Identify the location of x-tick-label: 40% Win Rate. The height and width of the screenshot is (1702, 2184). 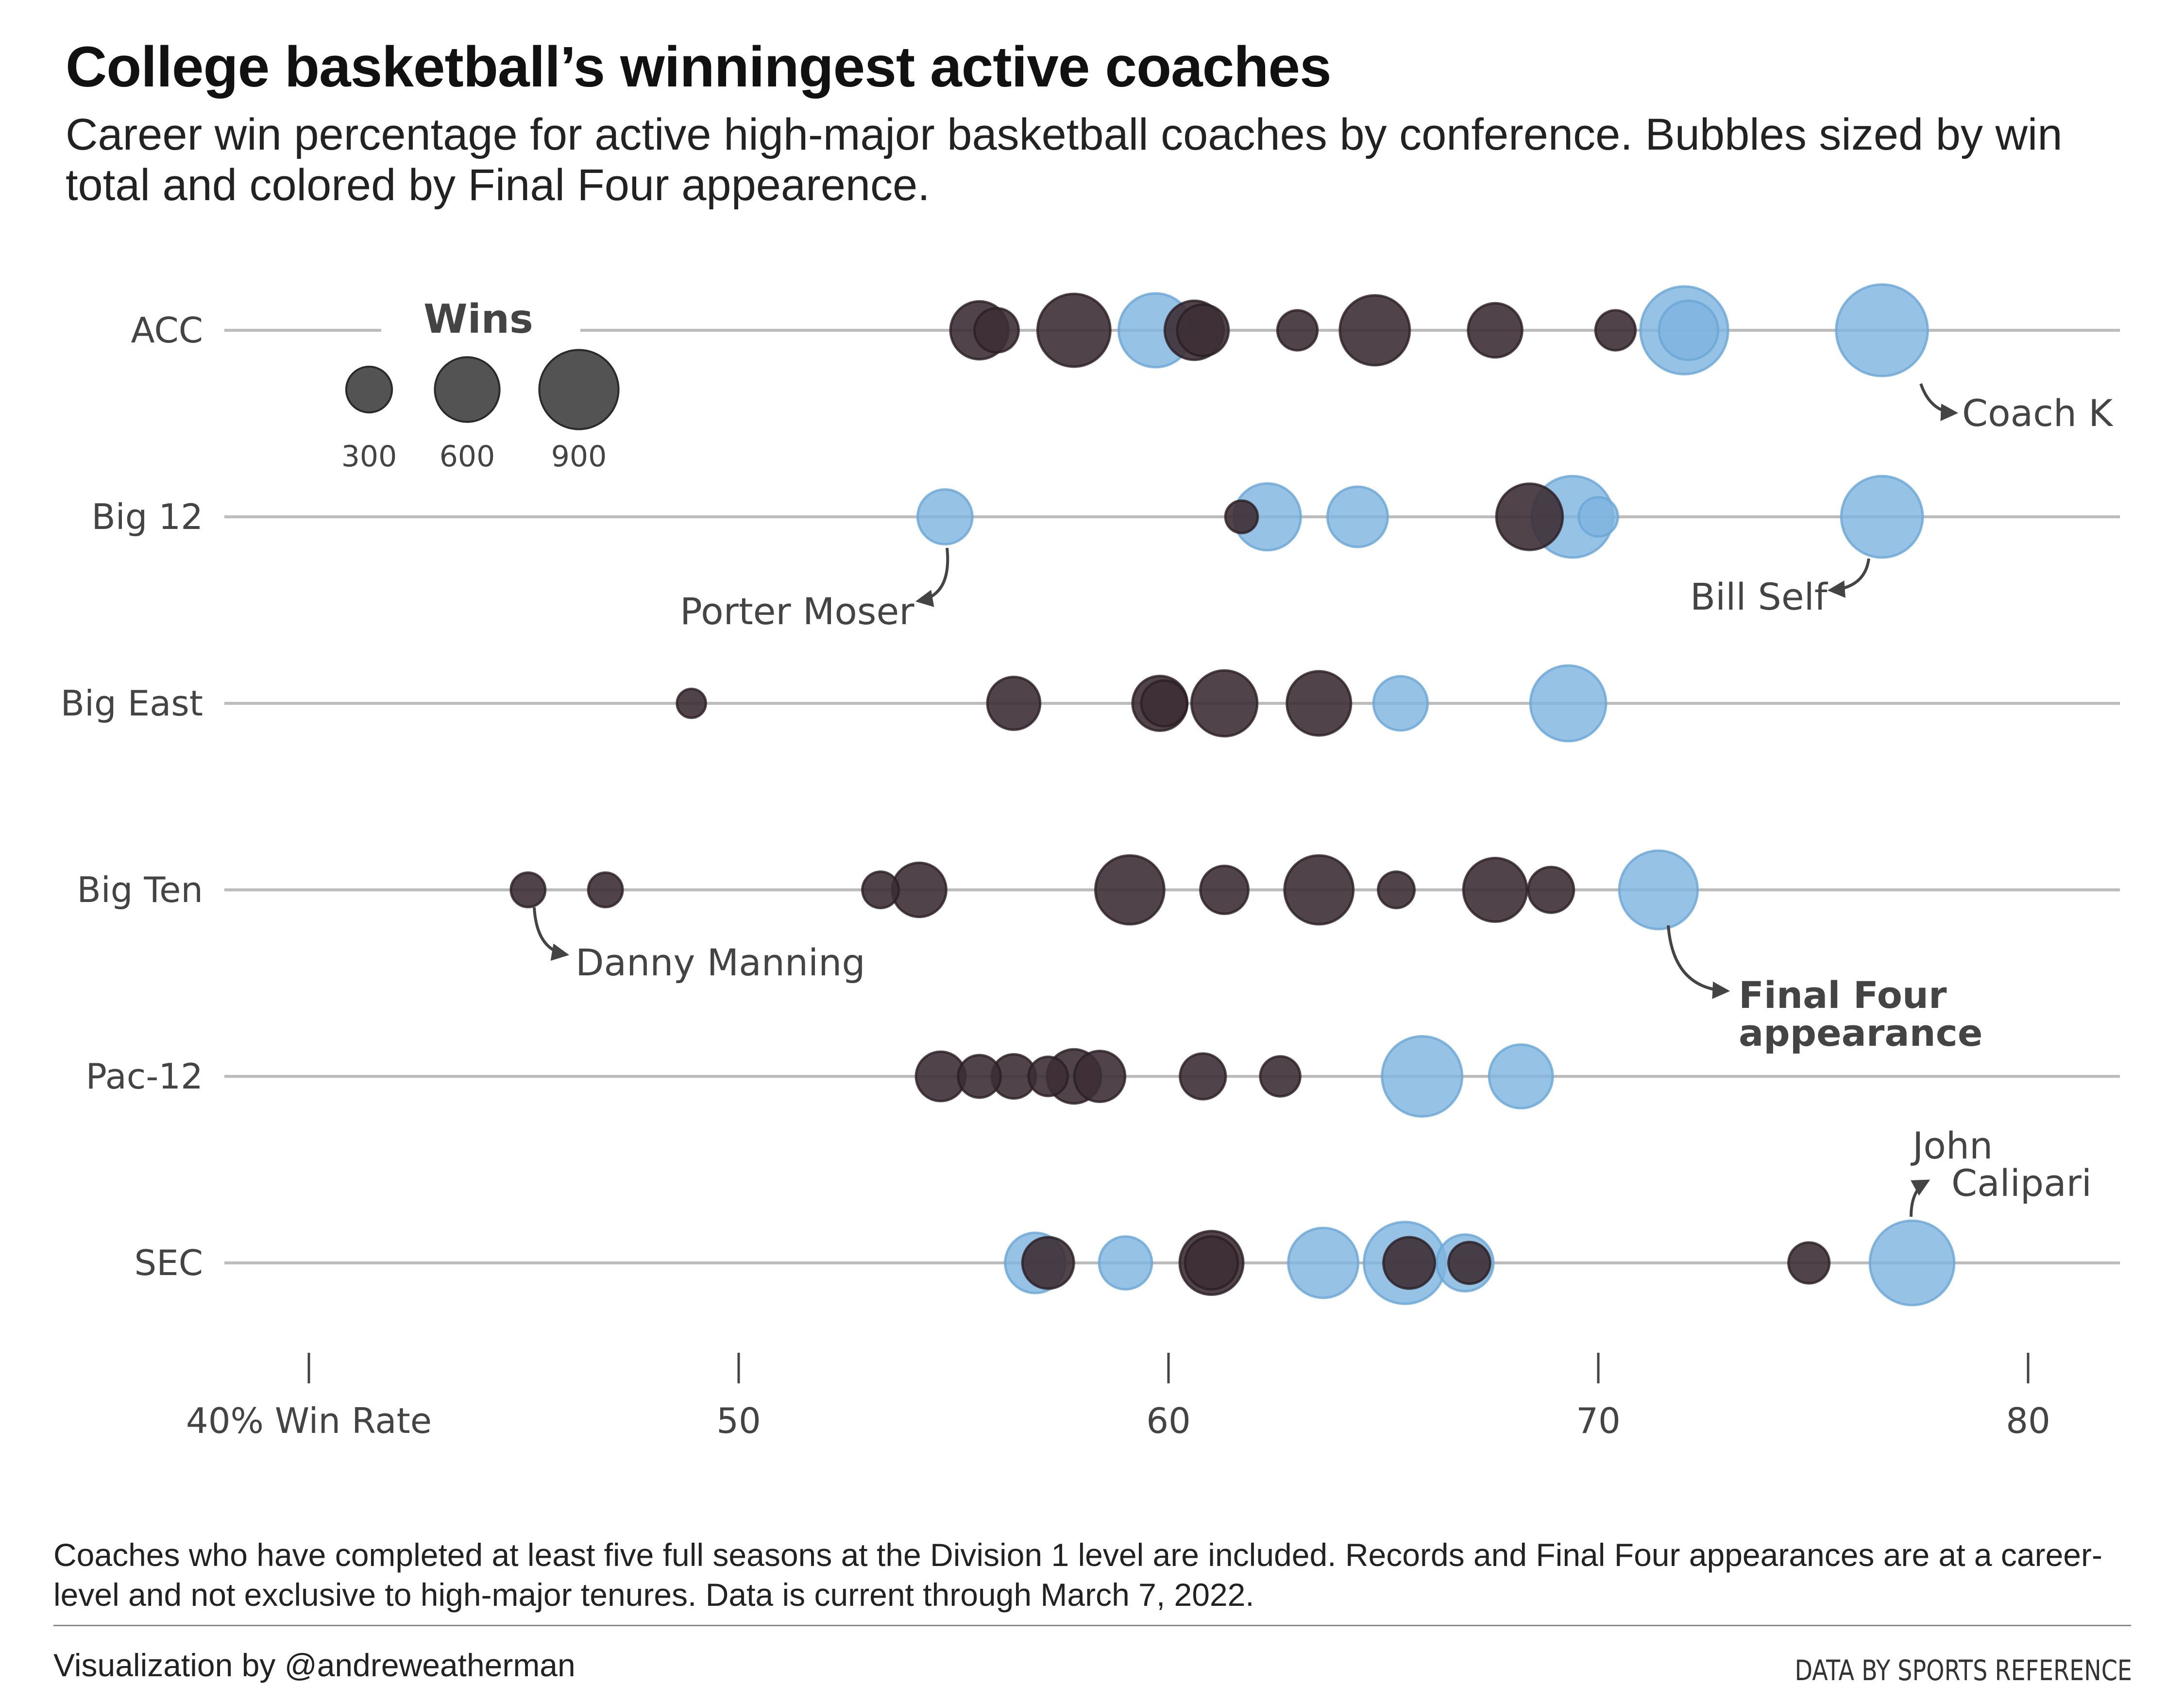
(309, 1420).